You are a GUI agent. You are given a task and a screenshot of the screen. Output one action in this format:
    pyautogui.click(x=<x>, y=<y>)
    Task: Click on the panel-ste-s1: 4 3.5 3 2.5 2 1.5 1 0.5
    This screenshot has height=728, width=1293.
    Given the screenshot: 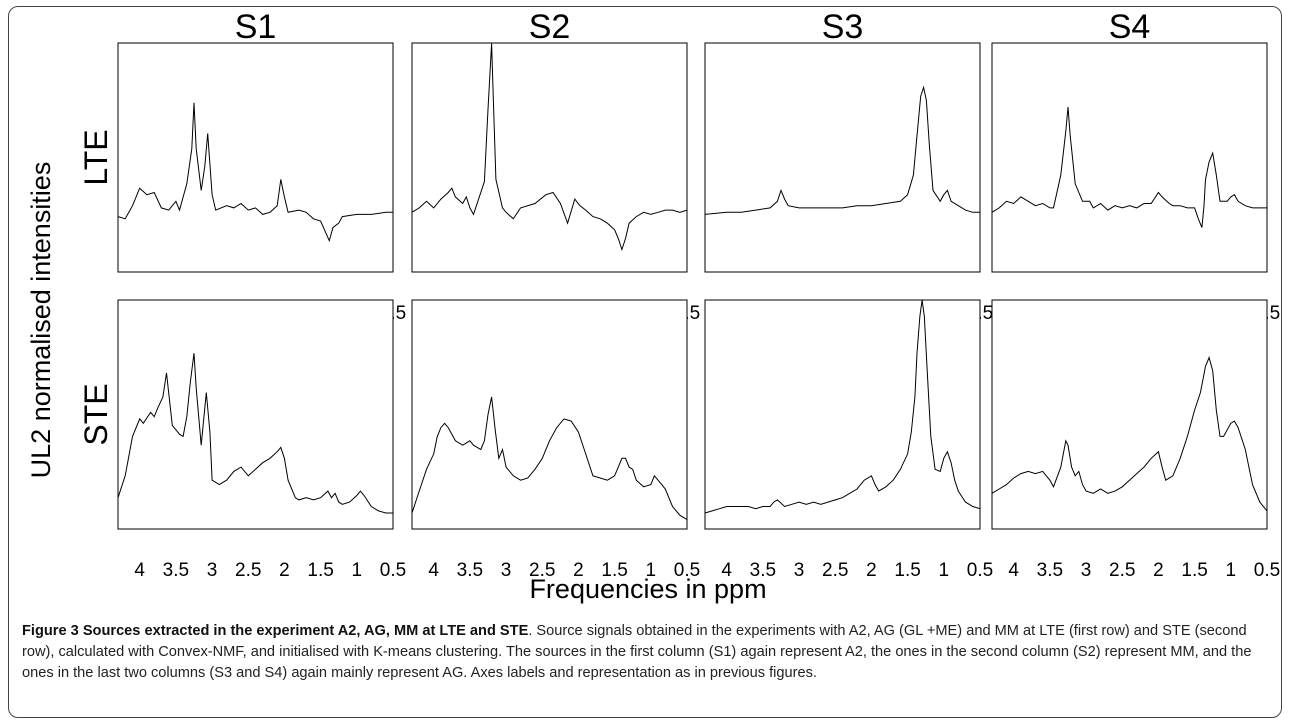 What is the action you would take?
    pyautogui.click(x=261, y=440)
    